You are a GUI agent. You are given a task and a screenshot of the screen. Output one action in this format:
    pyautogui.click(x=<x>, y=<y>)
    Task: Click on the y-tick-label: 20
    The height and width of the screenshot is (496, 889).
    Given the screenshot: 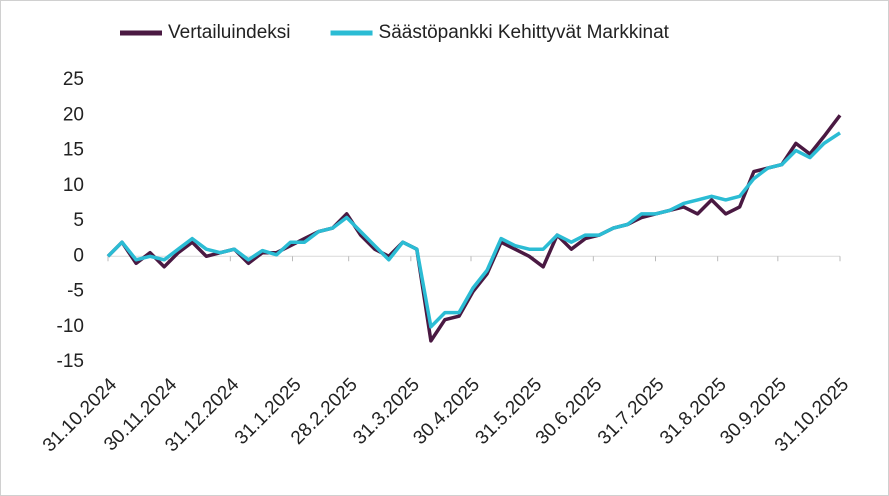 What is the action you would take?
    pyautogui.click(x=73, y=114)
    